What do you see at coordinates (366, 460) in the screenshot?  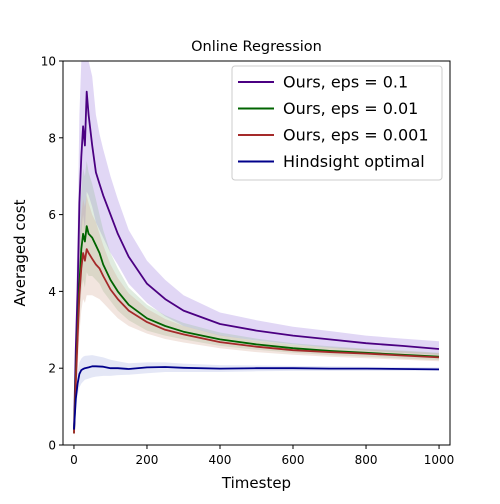 I see `x-tick-label: 800` at bounding box center [366, 460].